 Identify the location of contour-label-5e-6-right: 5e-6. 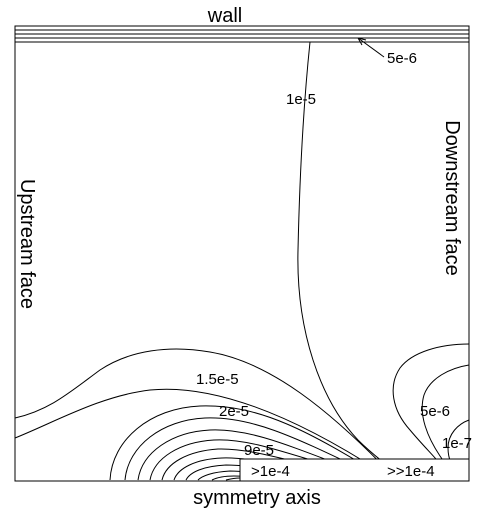
(435, 411).